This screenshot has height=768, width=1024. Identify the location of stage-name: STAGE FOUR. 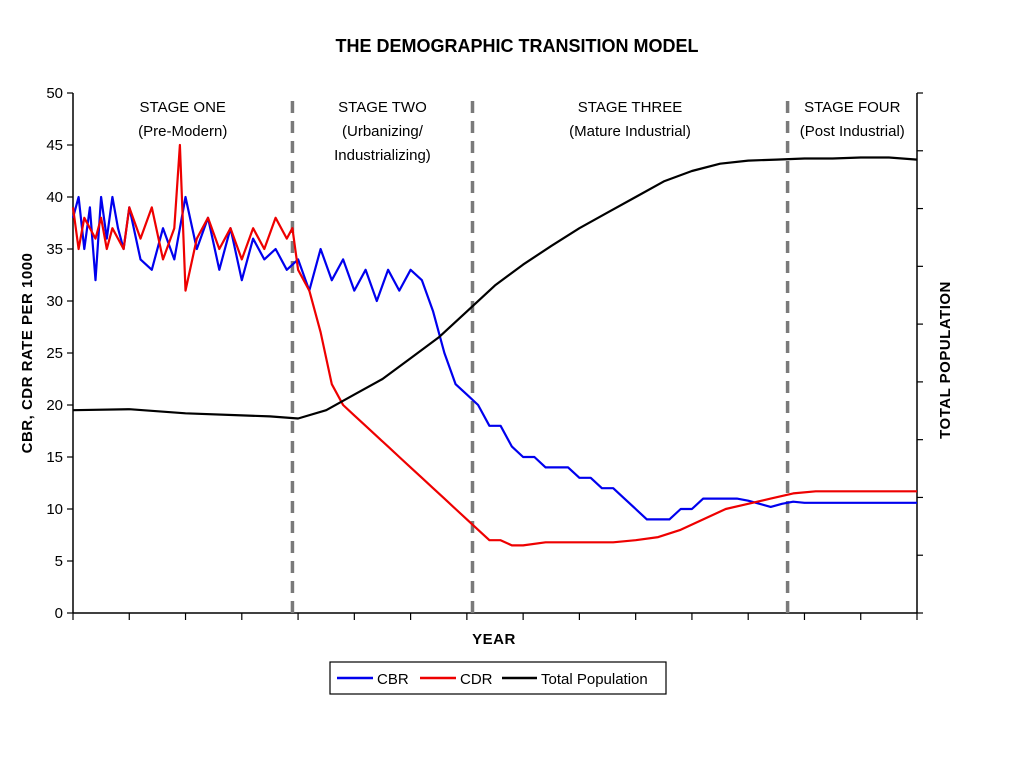
(852, 107).